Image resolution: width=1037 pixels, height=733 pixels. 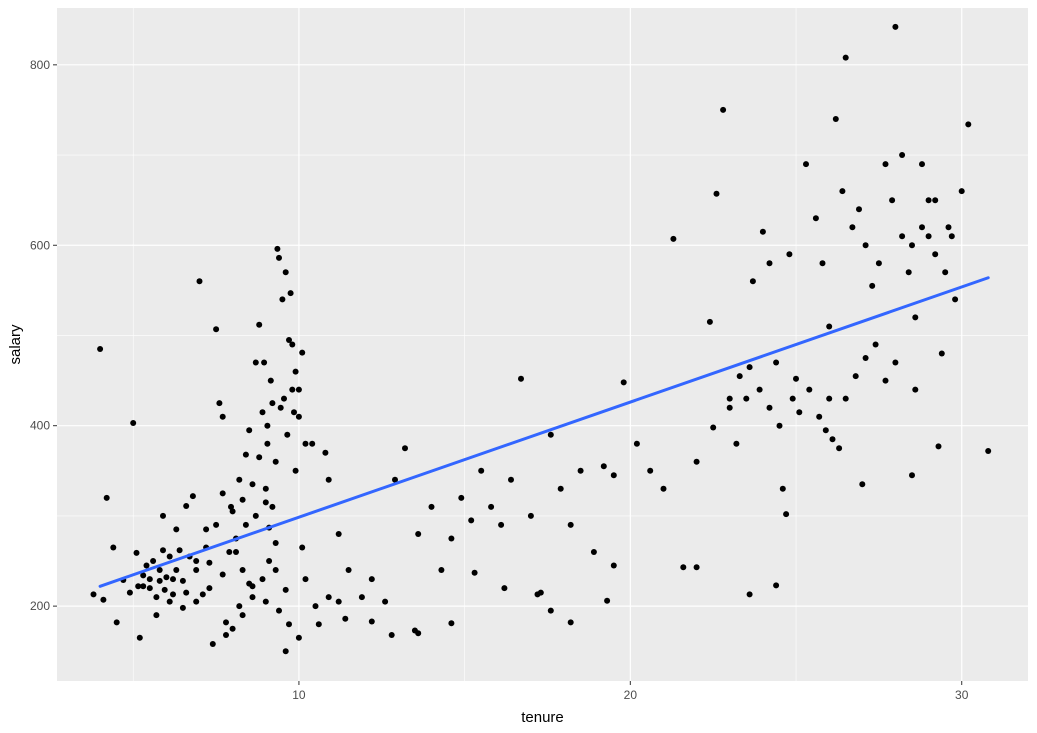 I want to click on x-tick-label: 20, so click(x=631, y=695).